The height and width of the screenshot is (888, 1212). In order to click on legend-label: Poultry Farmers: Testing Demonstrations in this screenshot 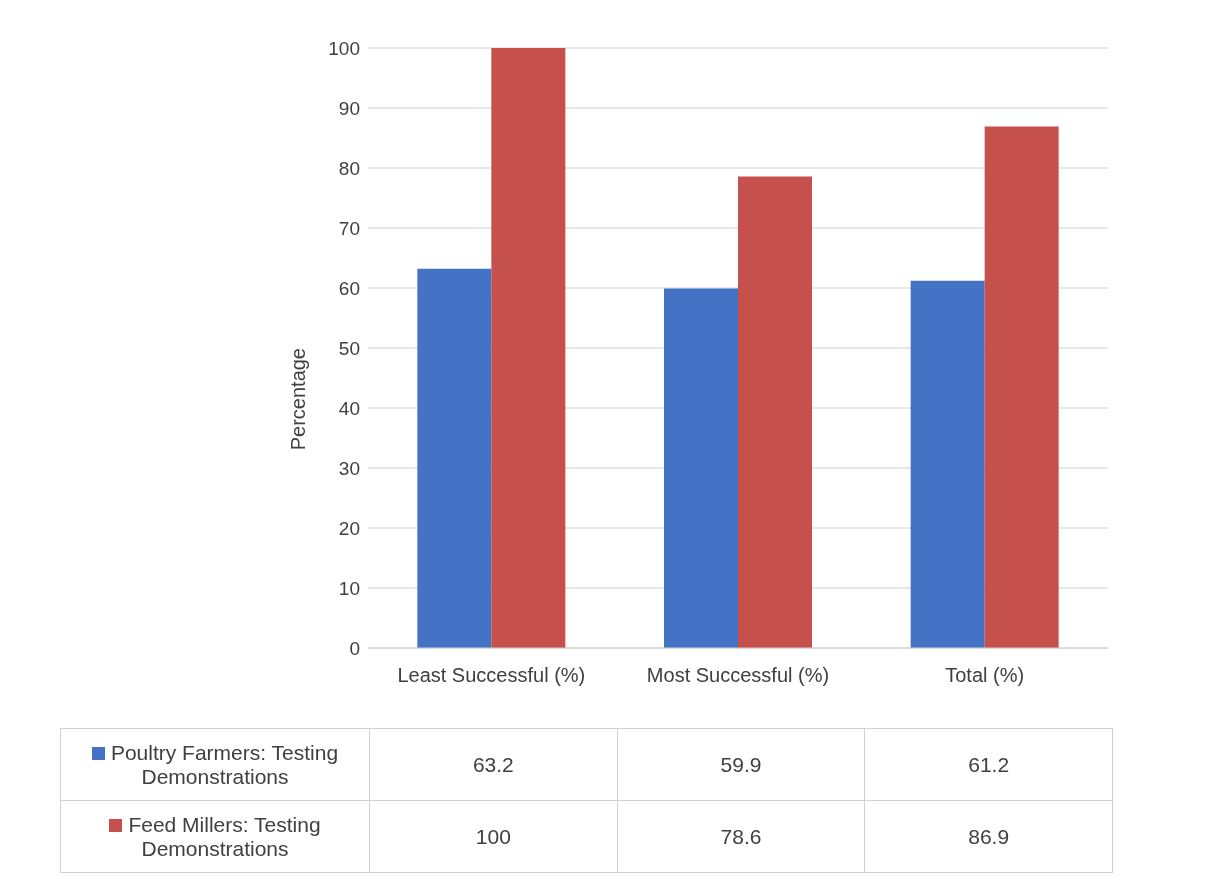, I will do `click(215, 764)`.